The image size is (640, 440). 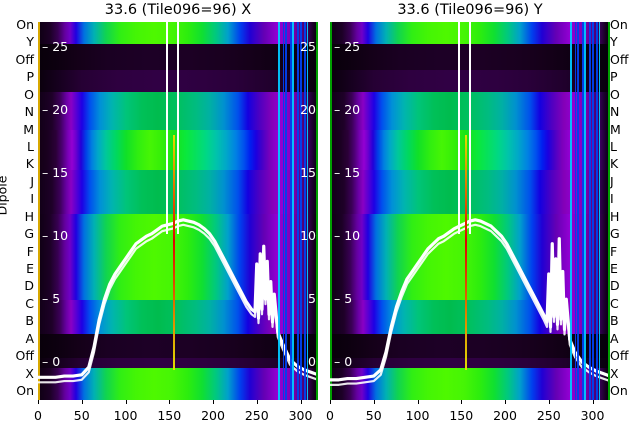 I want to click on panel-x-red-yellow-marker, so click(x=174, y=252).